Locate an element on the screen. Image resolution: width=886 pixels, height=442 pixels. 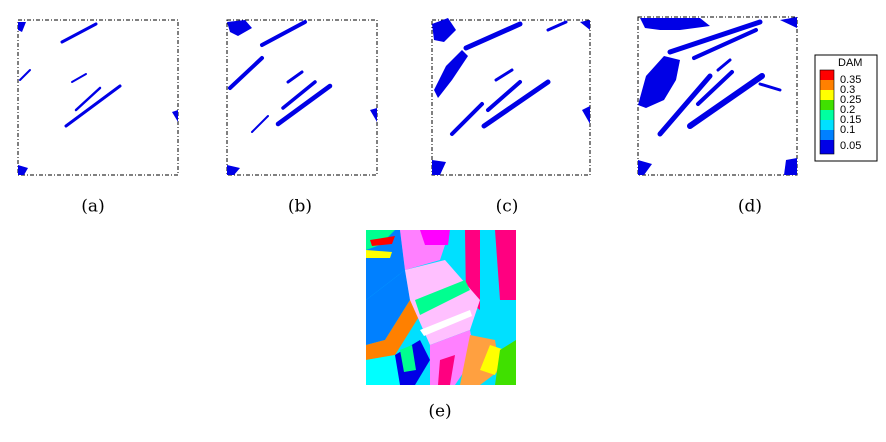
panel-label: (a) is located at coordinates (92, 207).